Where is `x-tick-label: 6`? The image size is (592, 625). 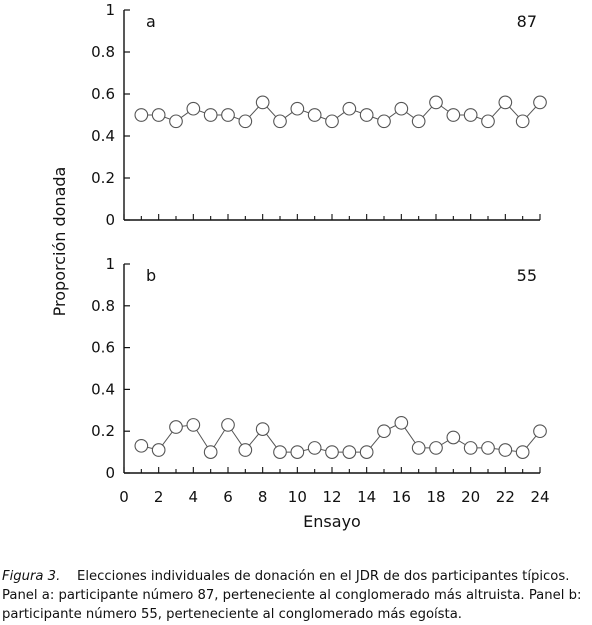
x-tick-label: 6 is located at coordinates (228, 497).